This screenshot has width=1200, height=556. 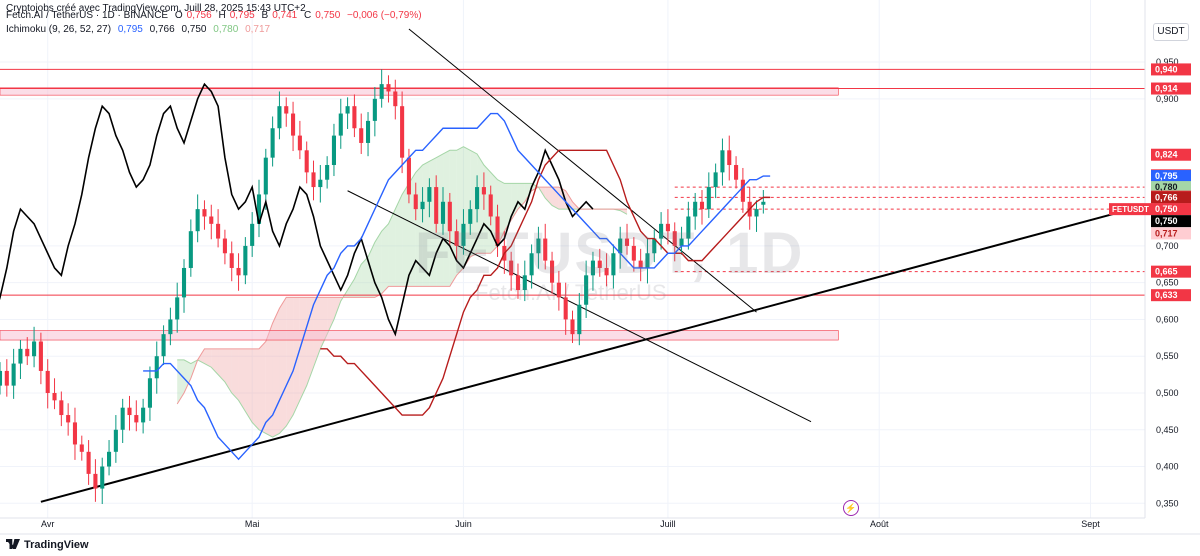 What do you see at coordinates (178, 15) in the screenshot?
I see `open-label: O` at bounding box center [178, 15].